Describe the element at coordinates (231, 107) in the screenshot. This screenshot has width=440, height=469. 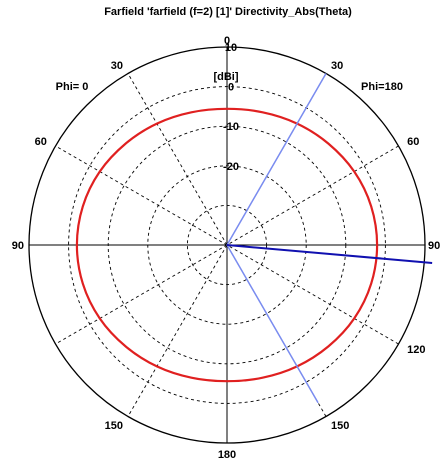
I see `radial-tick-labels: 10 0 -10 -20` at that location.